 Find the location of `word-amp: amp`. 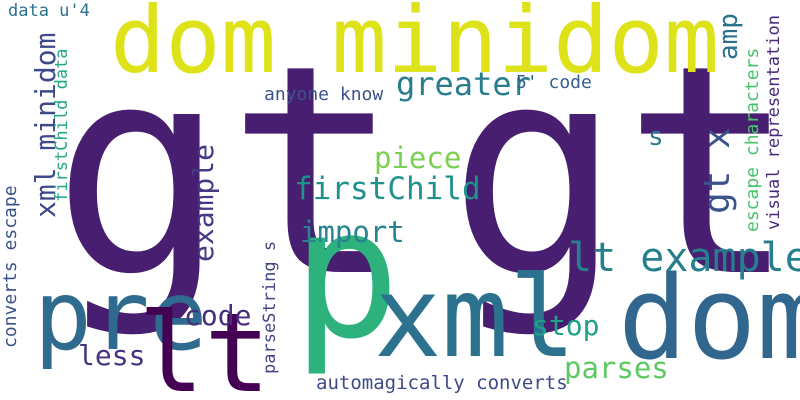

word-amp: amp is located at coordinates (729, 36).